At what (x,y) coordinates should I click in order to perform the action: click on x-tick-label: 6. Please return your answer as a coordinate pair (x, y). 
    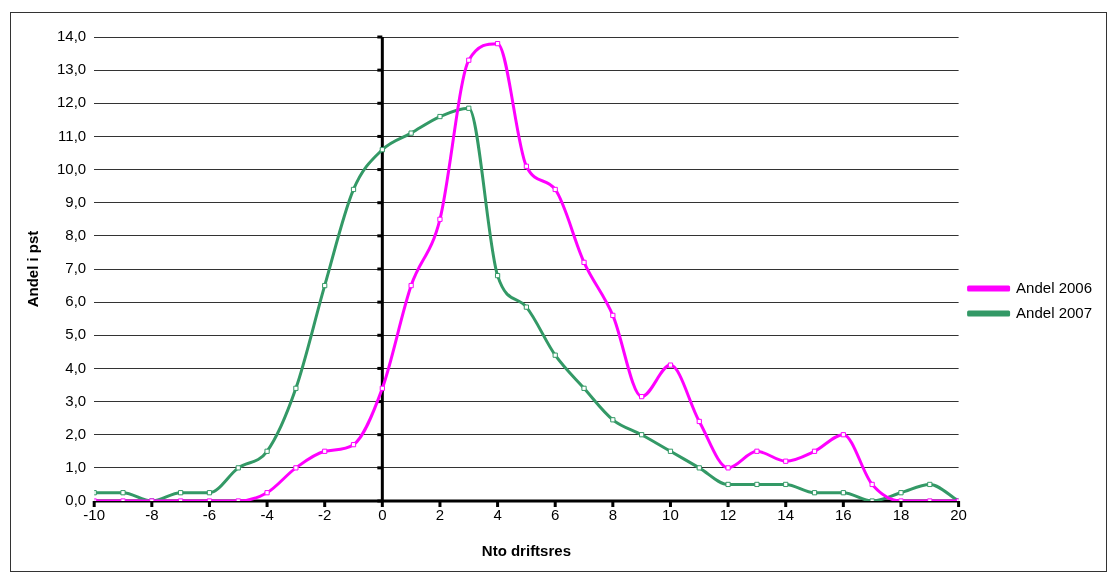
    Looking at the image, I should click on (555, 515).